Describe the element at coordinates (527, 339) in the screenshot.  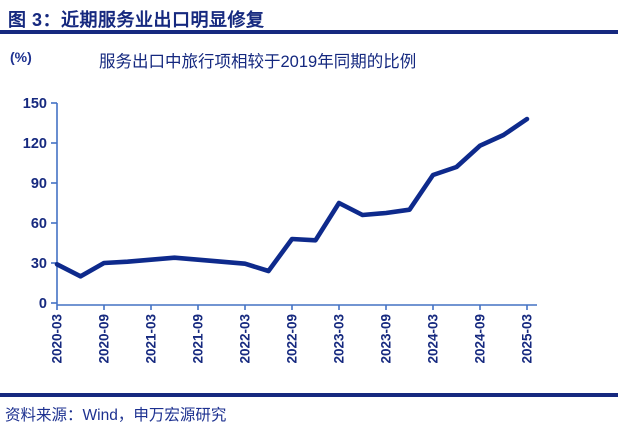
I see `x-tick-label: 2025-03` at that location.